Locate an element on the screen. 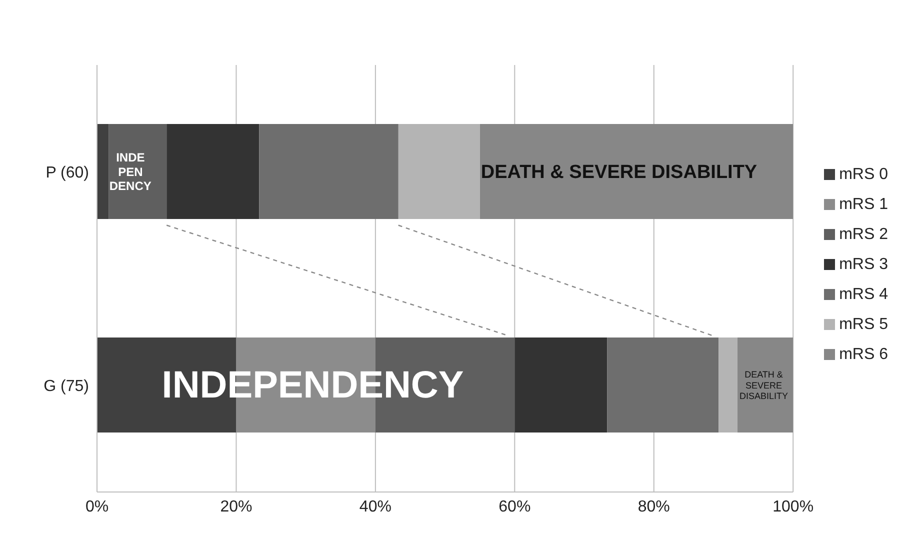  legend-label: mRS 1 is located at coordinates (863, 204).